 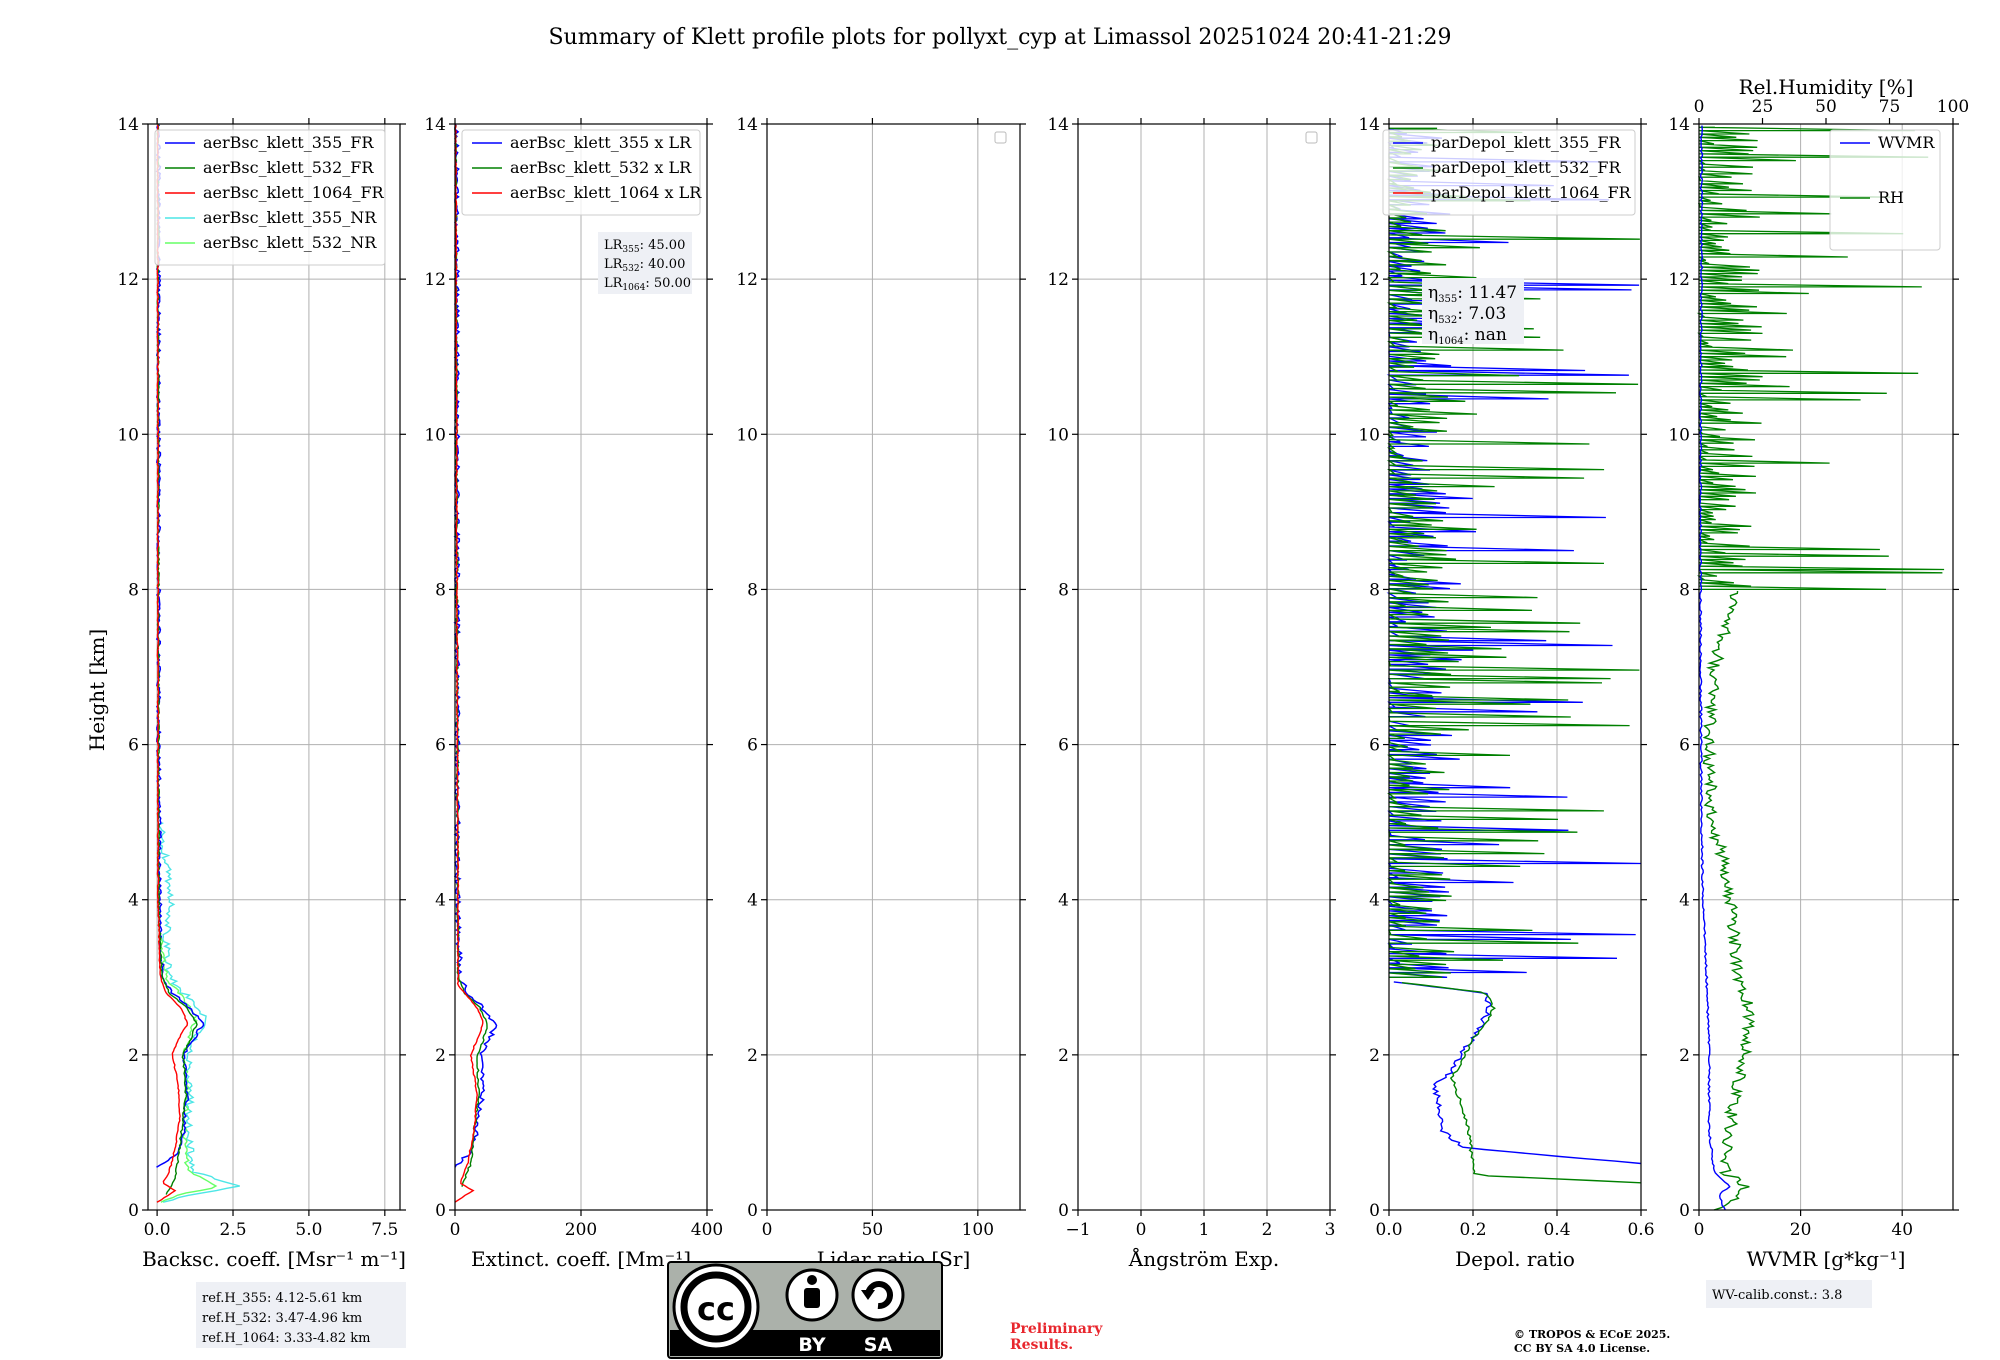 What do you see at coordinates (1826, 87) in the screenshot?
I see `top-axis-label: Rel.Humidity [%]` at bounding box center [1826, 87].